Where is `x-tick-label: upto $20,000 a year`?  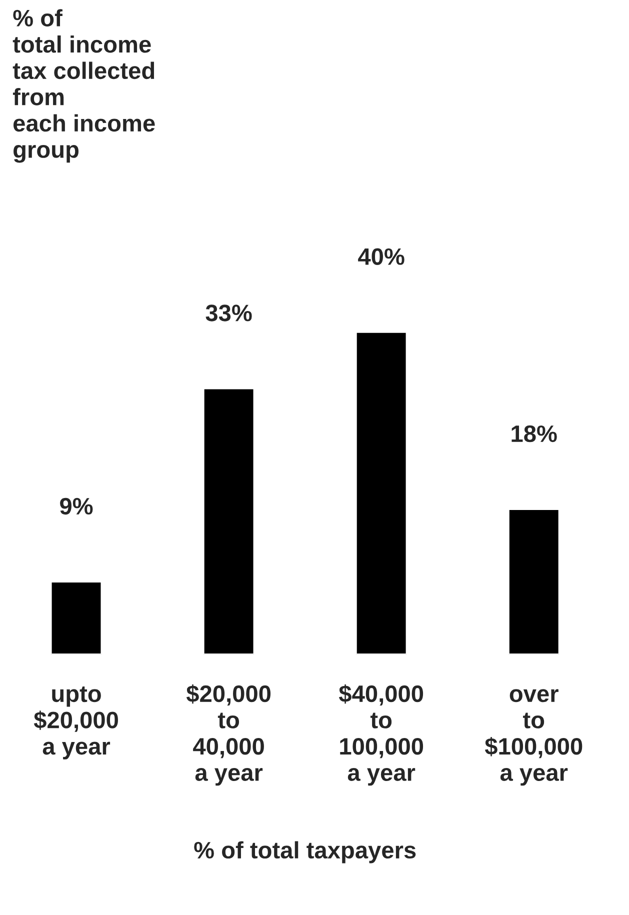
x-tick-label: upto $20,000 a year is located at coordinates (76, 723).